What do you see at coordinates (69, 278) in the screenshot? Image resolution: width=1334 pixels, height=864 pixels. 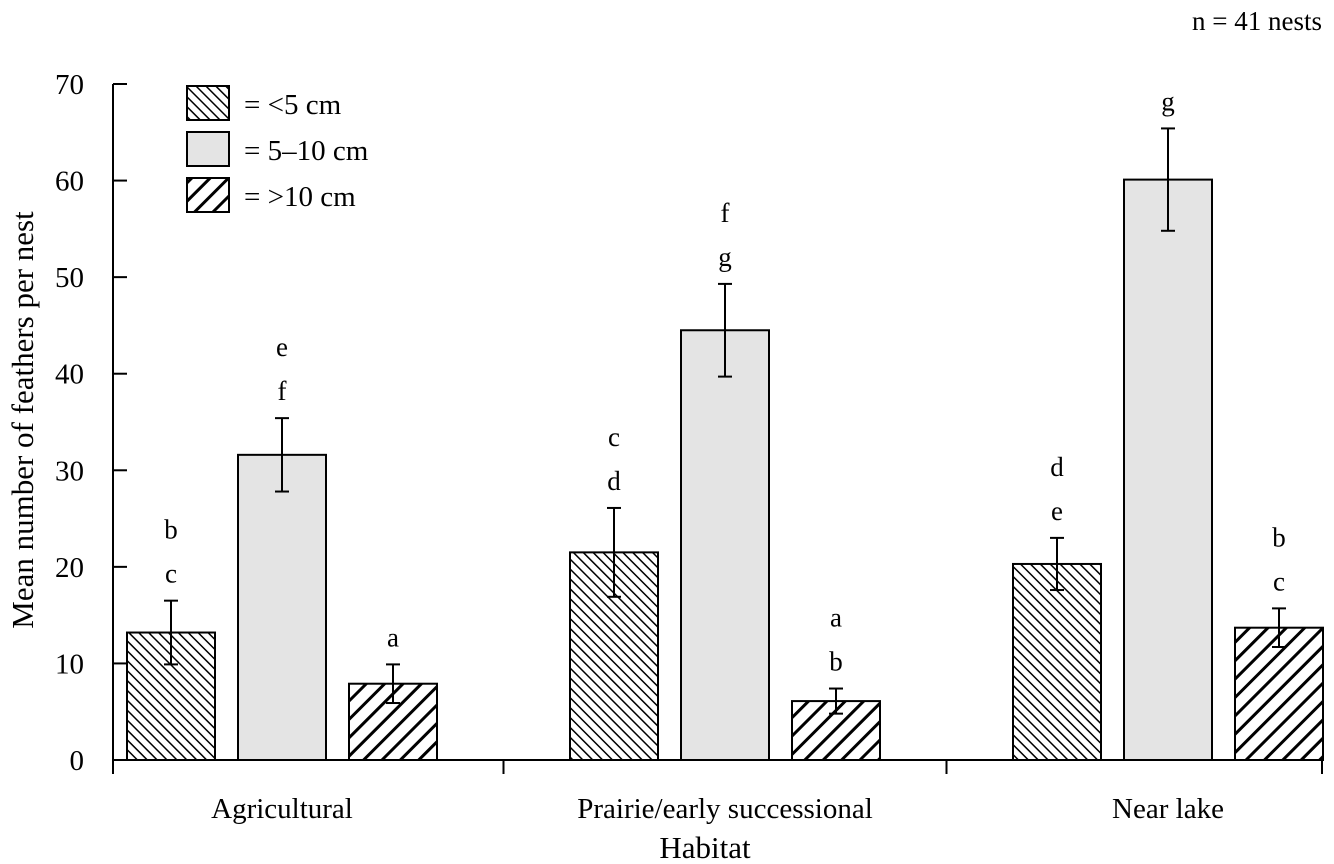 I see `y-tick-label: 50` at bounding box center [69, 278].